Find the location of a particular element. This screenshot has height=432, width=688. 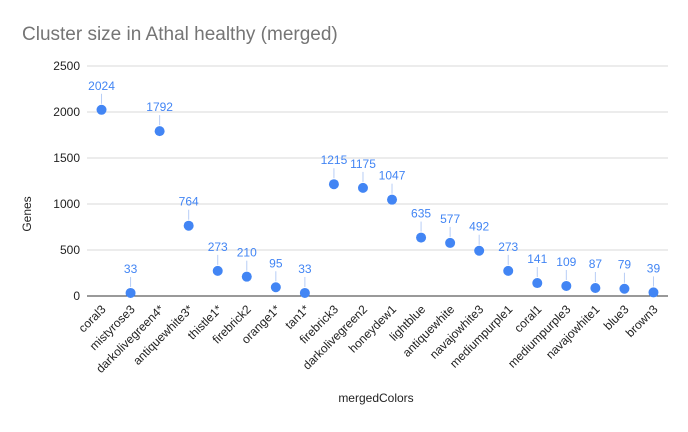

data-label: 87 is located at coordinates (596, 264).